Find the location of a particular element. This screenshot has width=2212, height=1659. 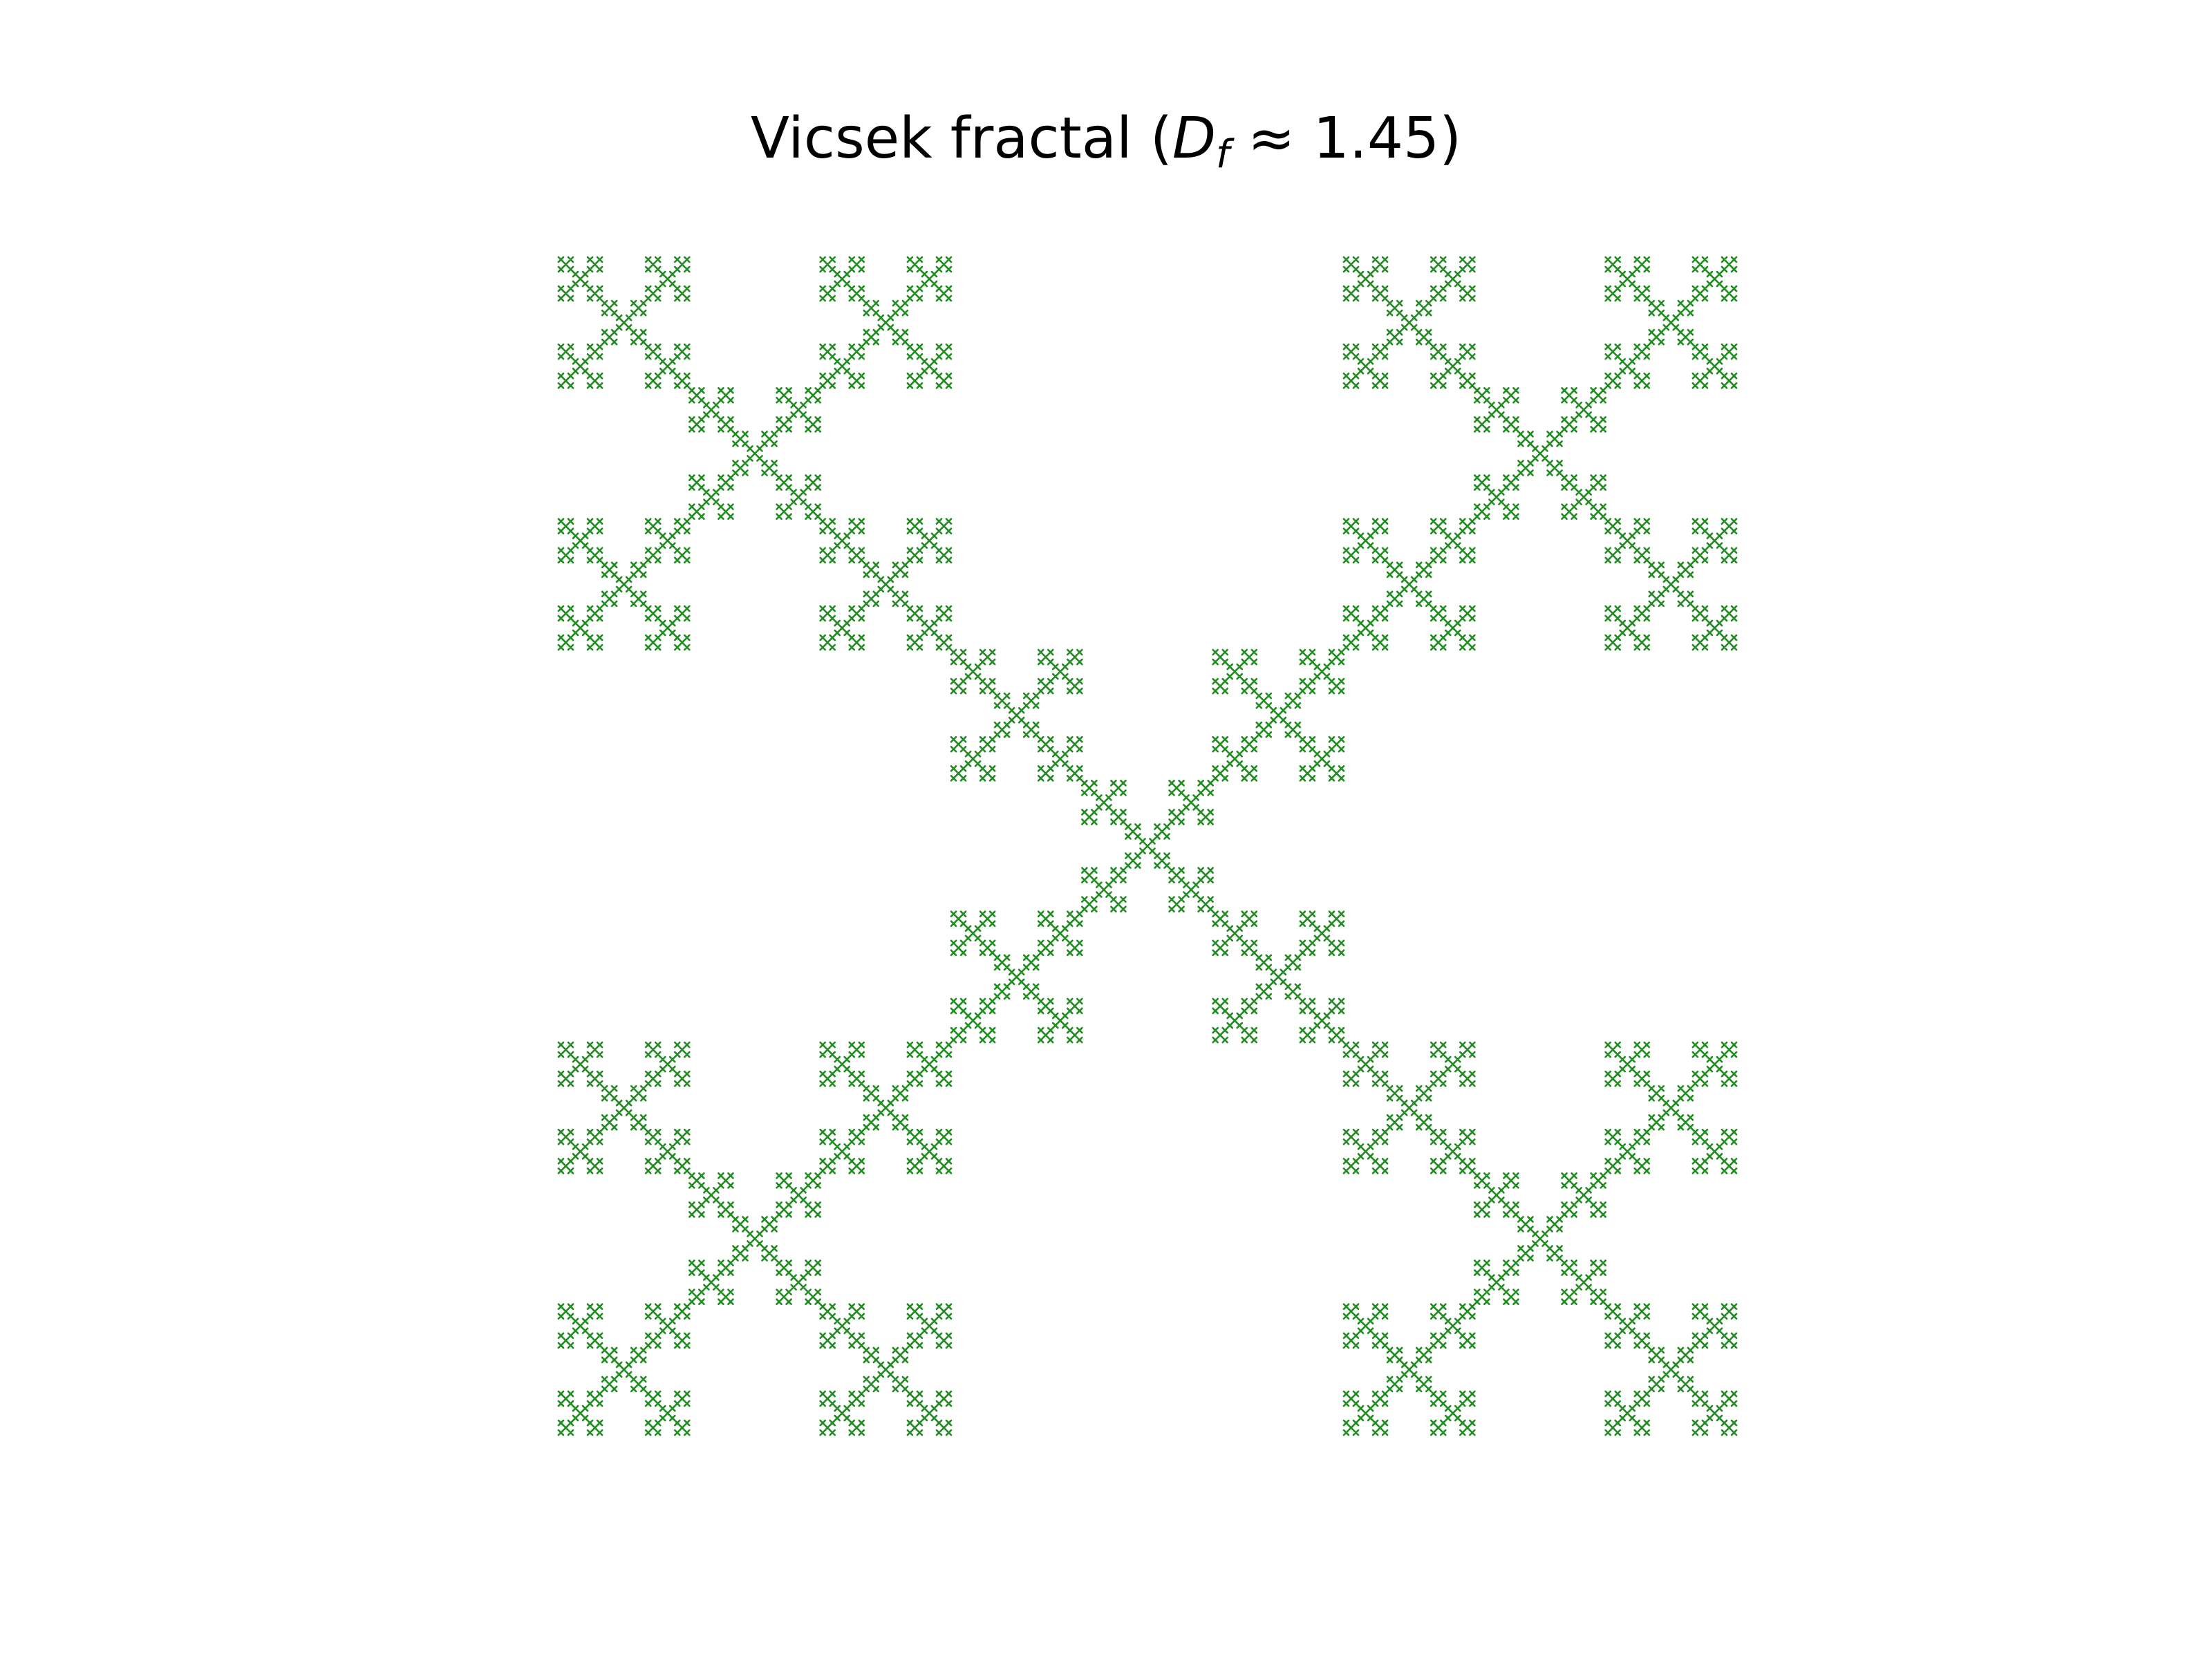

title-prefix: Vicsek fractal ( is located at coordinates (961, 138).